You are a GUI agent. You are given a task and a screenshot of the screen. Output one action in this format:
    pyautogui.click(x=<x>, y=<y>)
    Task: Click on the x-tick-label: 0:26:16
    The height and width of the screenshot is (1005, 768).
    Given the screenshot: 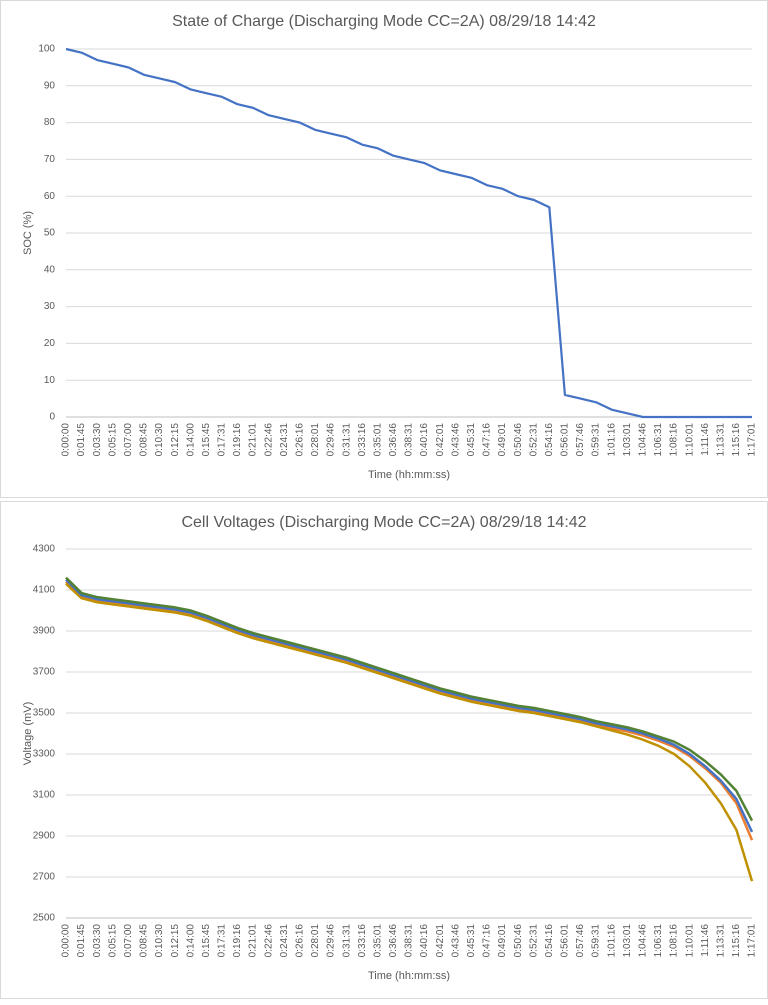 What is the action you would take?
    pyautogui.click(x=300, y=440)
    